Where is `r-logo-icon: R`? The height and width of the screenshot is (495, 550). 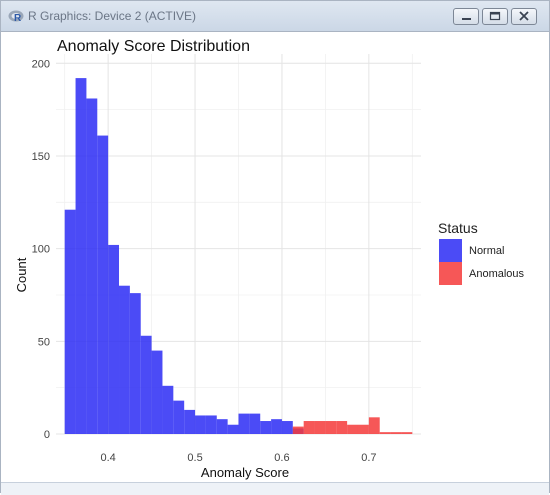 r-logo-icon: R is located at coordinates (16, 16).